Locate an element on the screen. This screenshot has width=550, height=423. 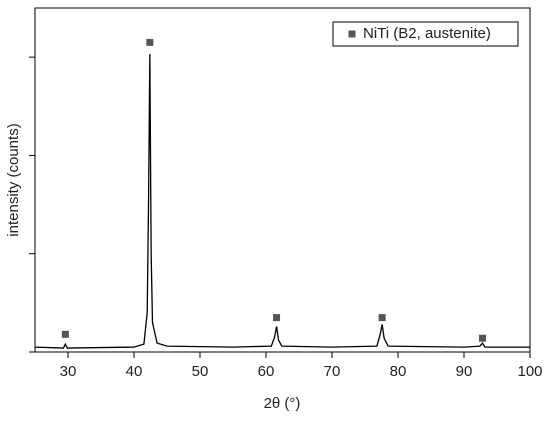
x-tick-label: 50 is located at coordinates (200, 371).